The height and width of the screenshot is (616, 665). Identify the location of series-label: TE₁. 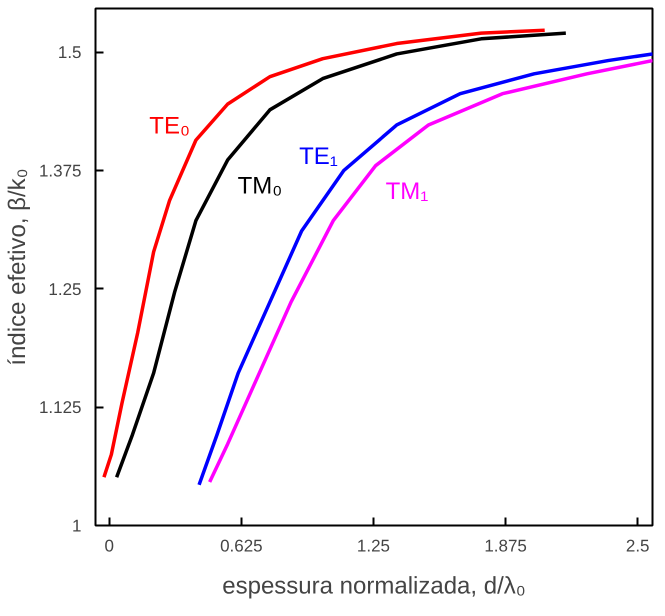
(318, 156).